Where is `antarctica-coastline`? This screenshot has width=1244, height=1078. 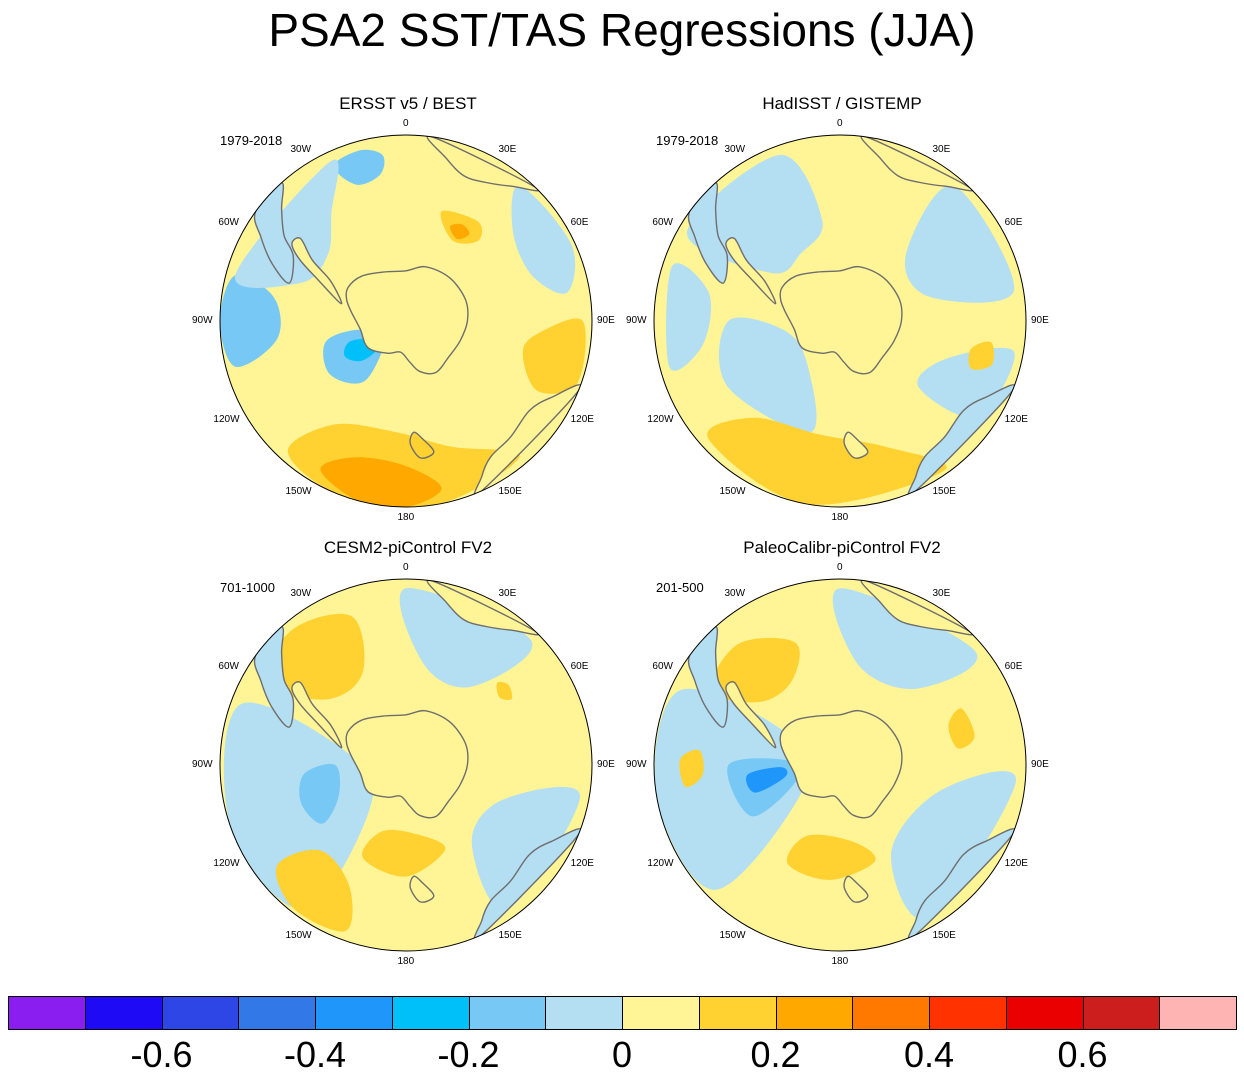 antarctica-coastline is located at coordinates (407, 320).